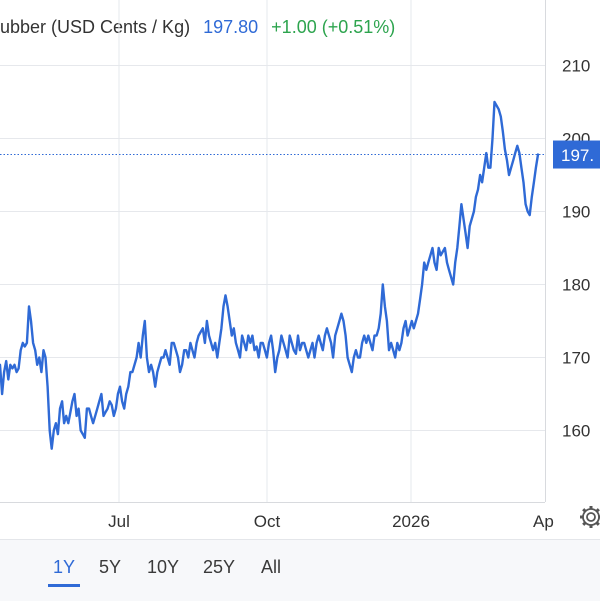 The width and height of the screenshot is (600, 601). Describe the element at coordinates (411, 521) in the screenshot. I see `x-tick-label: 2026` at that location.